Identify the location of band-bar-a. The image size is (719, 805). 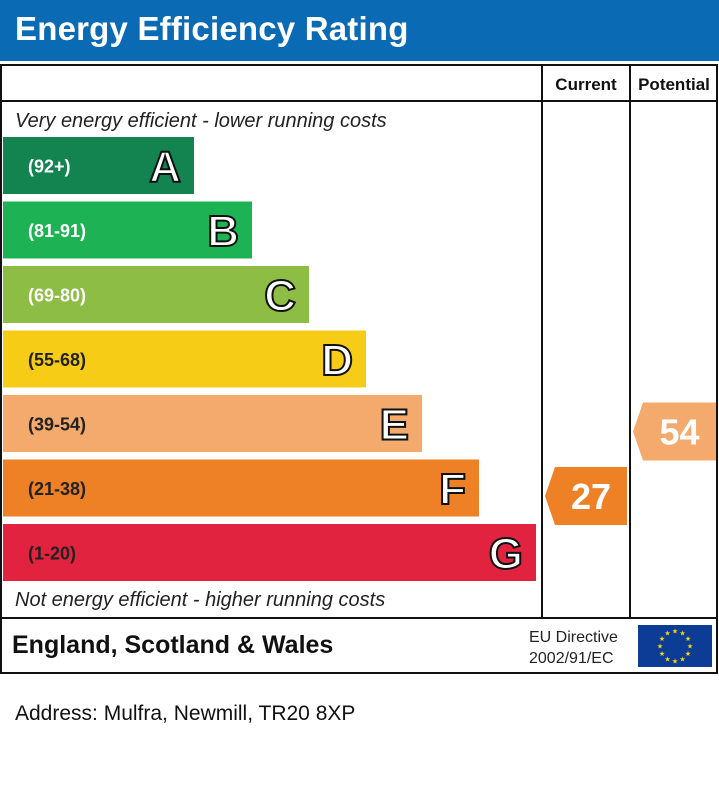
(98, 165).